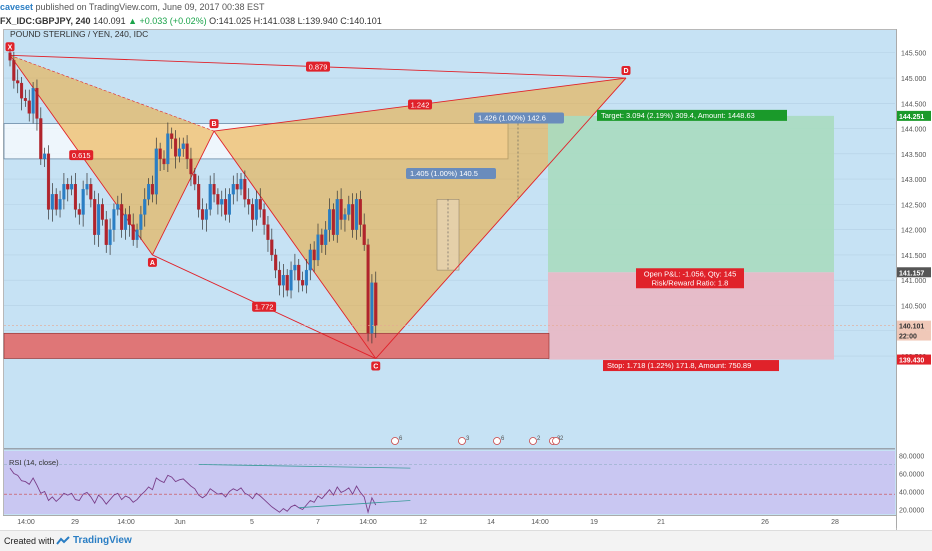  Describe the element at coordinates (423, 522) in the screenshot. I see `time-tick-label: 12` at that location.